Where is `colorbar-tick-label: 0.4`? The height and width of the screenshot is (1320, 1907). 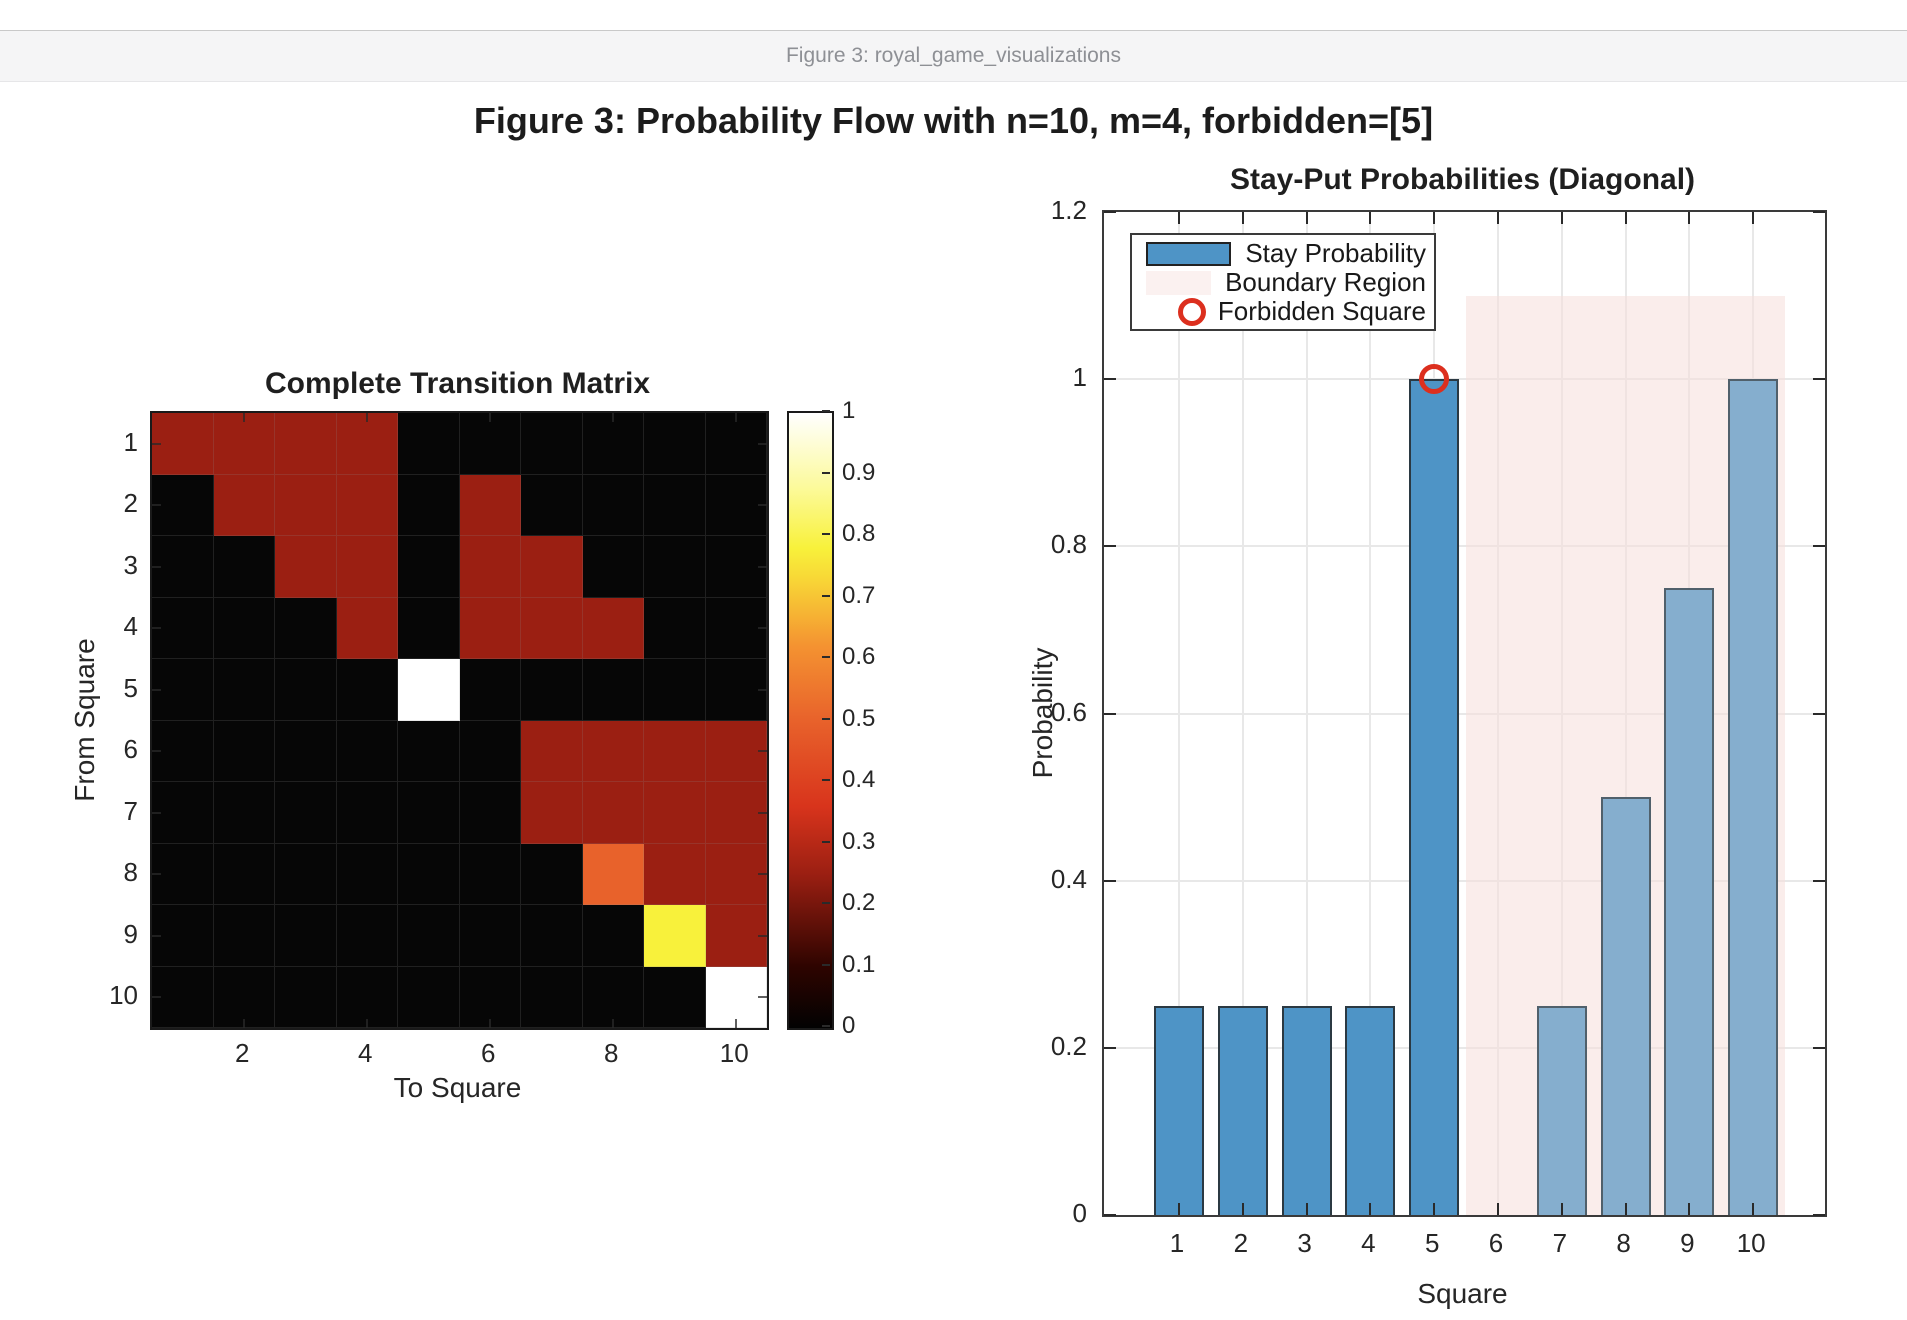
colorbar-tick-label: 0.4 is located at coordinates (859, 779).